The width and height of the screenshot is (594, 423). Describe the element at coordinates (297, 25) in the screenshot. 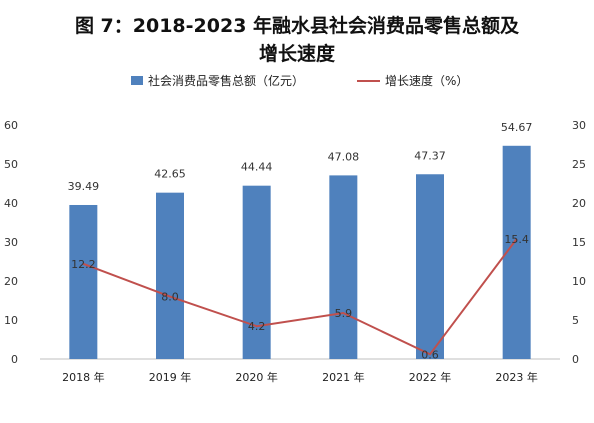

I see `chart-title-line-1: 图 7：2018-2023 年融水县社会消费品零售总额及` at that location.